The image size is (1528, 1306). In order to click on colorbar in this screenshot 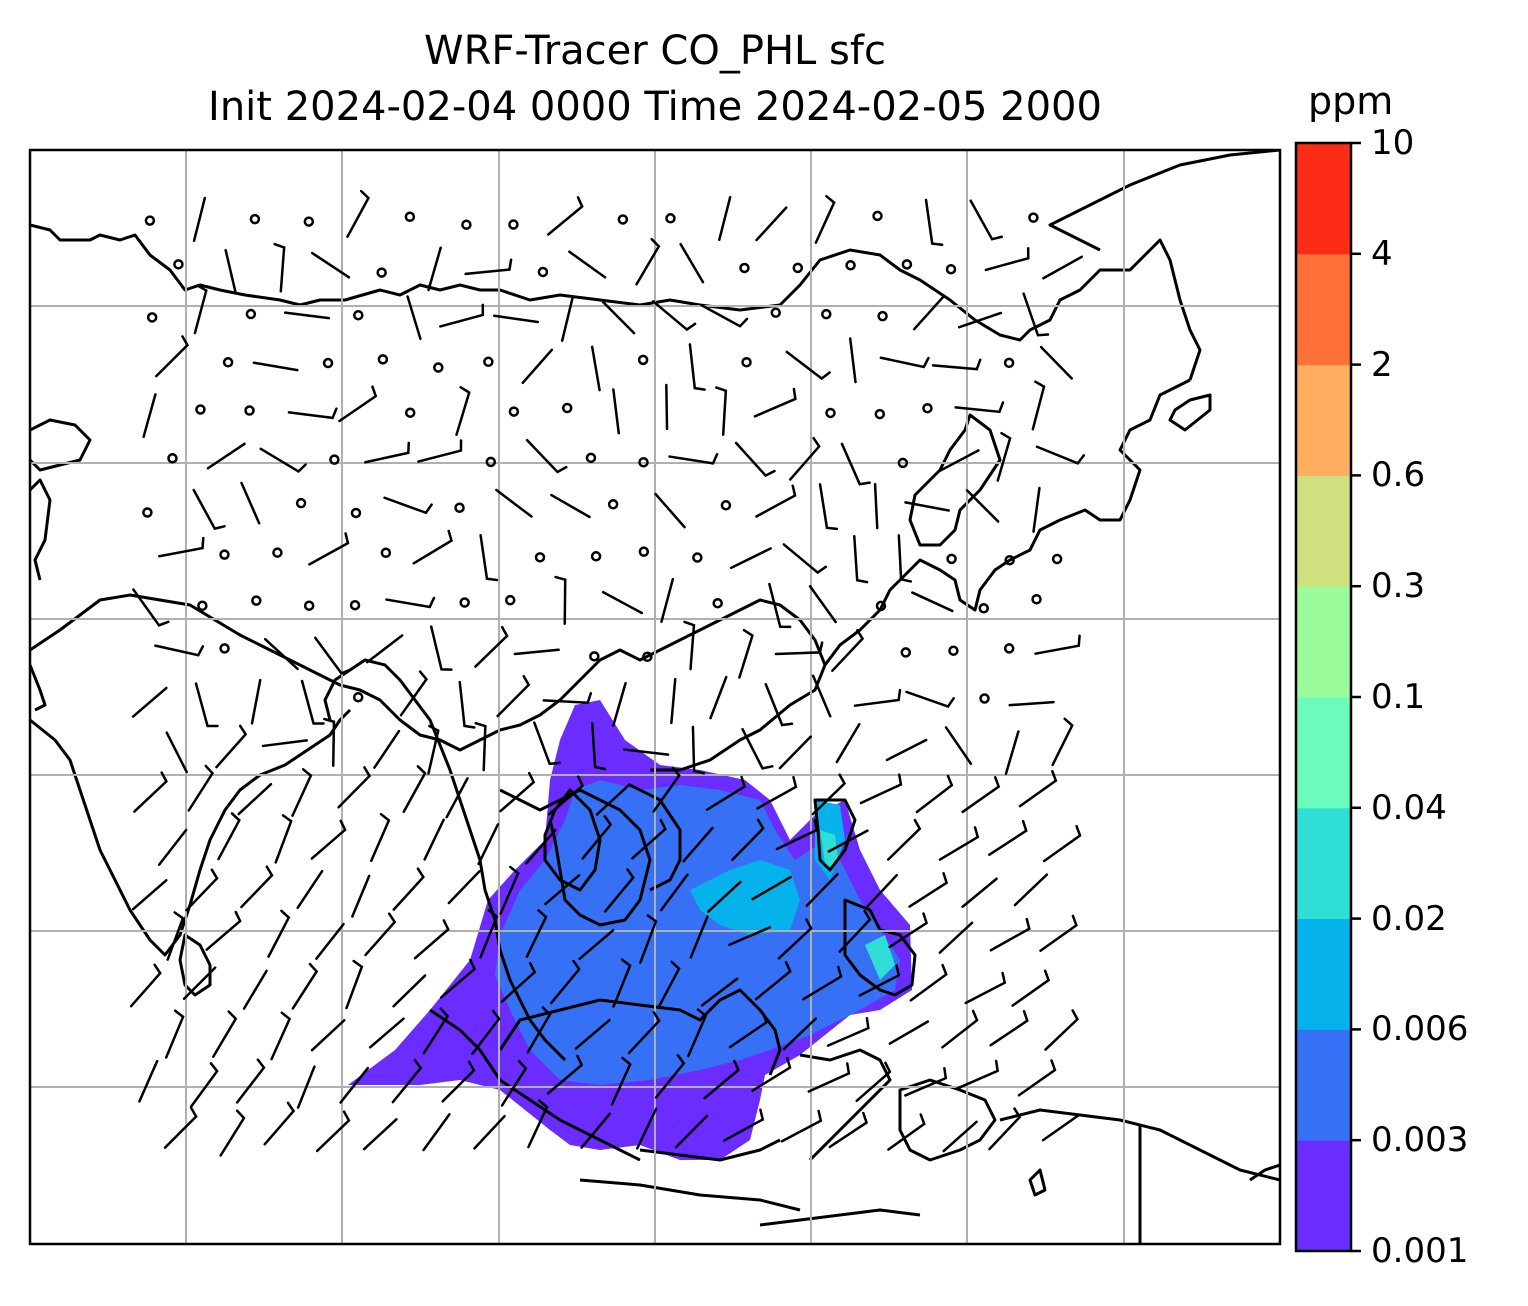, I will do `click(1327, 697)`.